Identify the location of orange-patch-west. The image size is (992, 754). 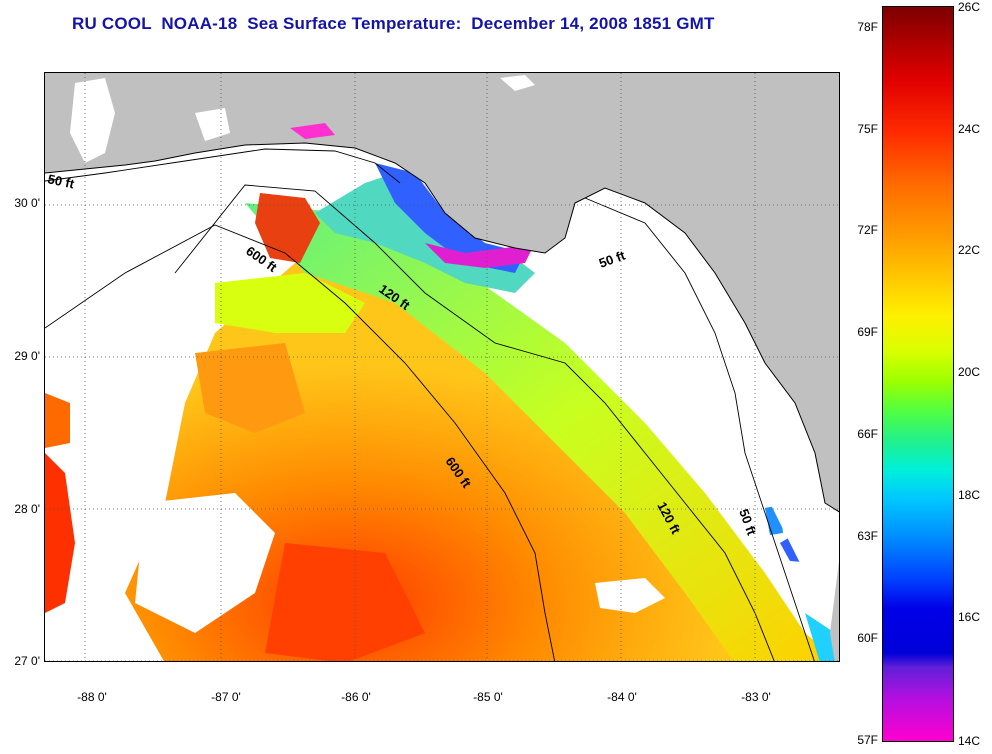
(250, 388).